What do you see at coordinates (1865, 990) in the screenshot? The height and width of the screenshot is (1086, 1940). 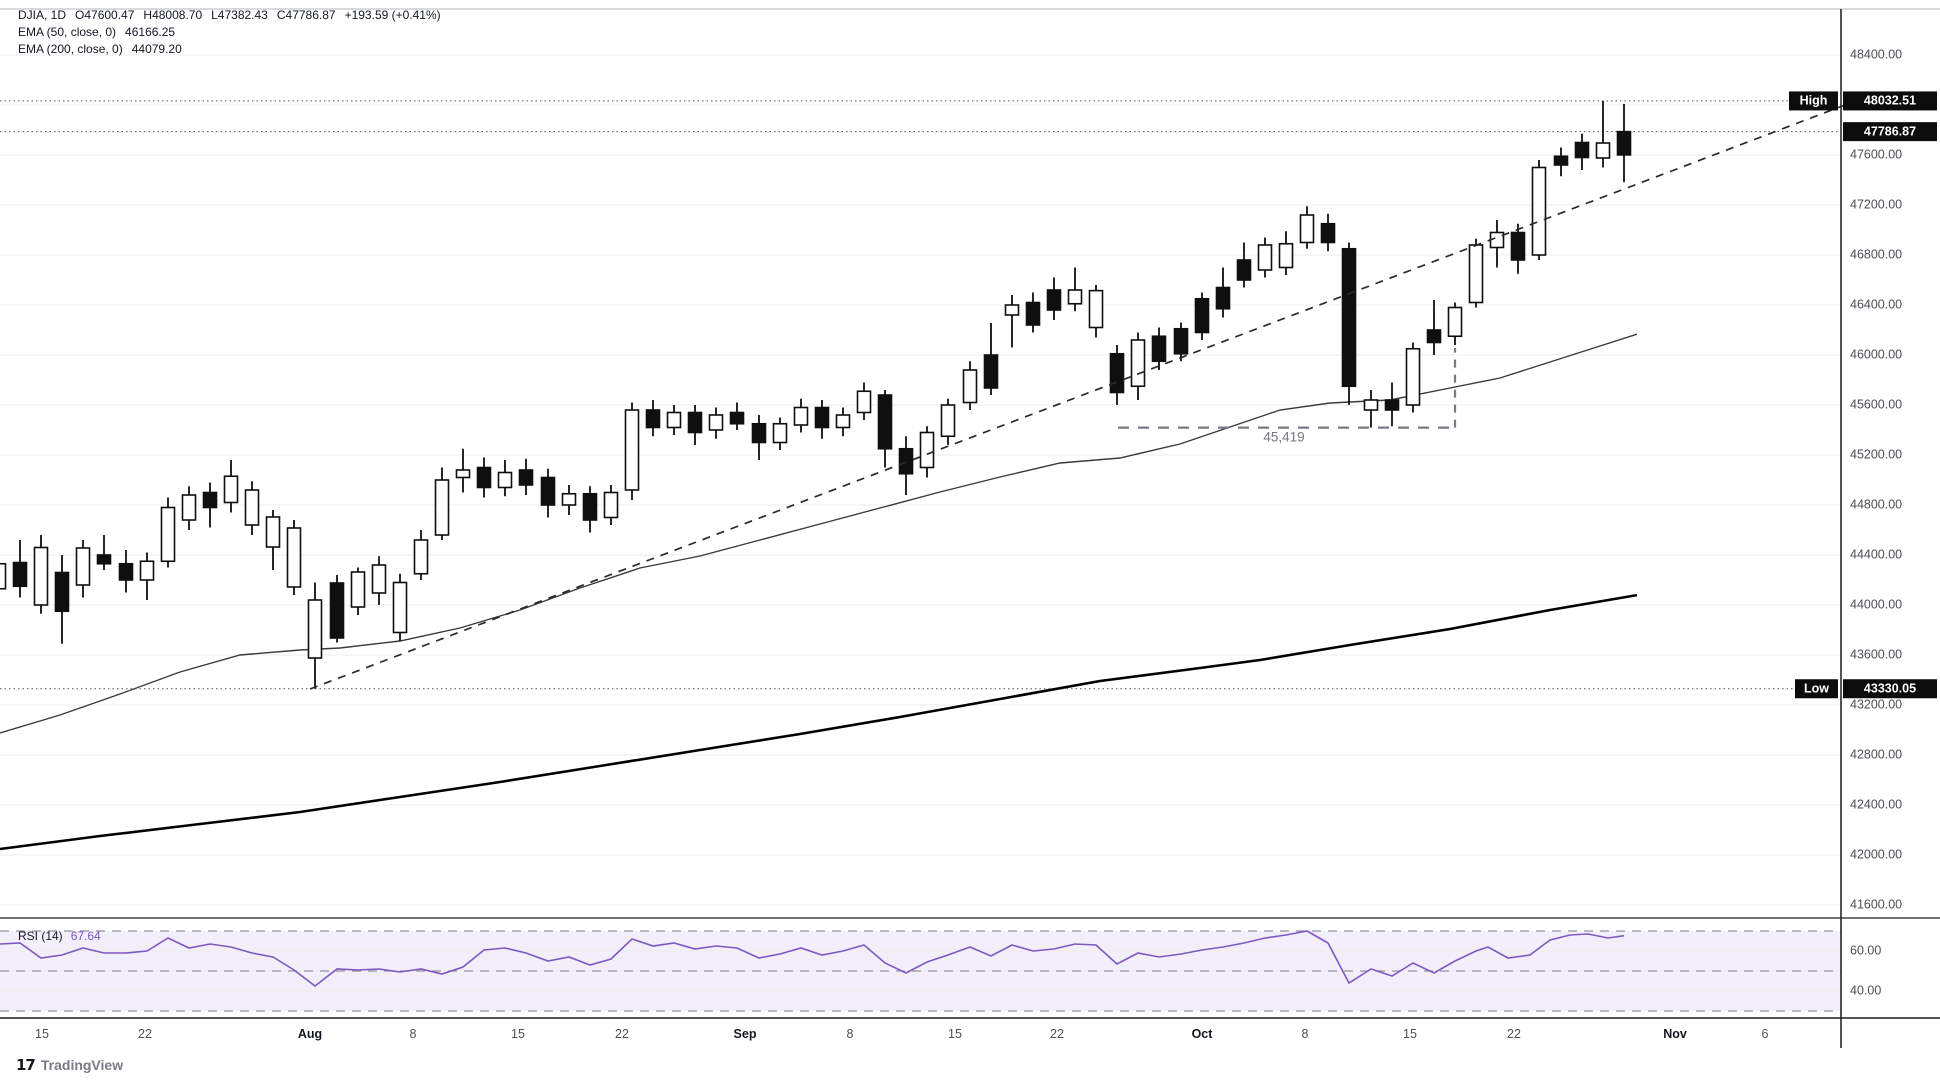 I see `rsi-axis-label: 40.00` at bounding box center [1865, 990].